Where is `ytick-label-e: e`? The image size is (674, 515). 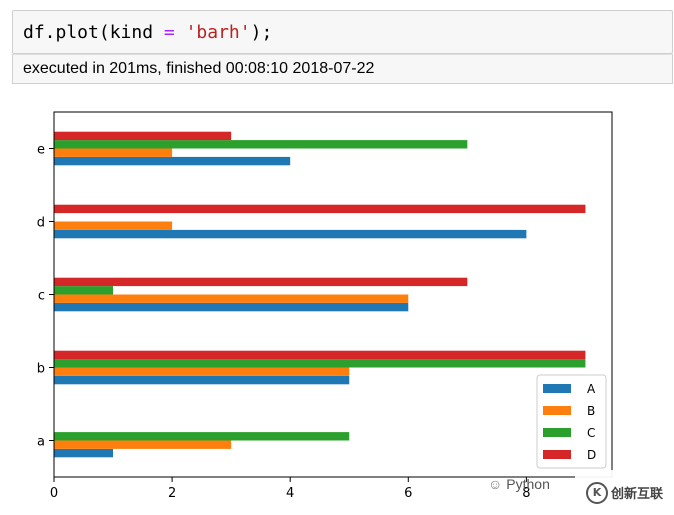
ytick-label-e: e is located at coordinates (41, 150).